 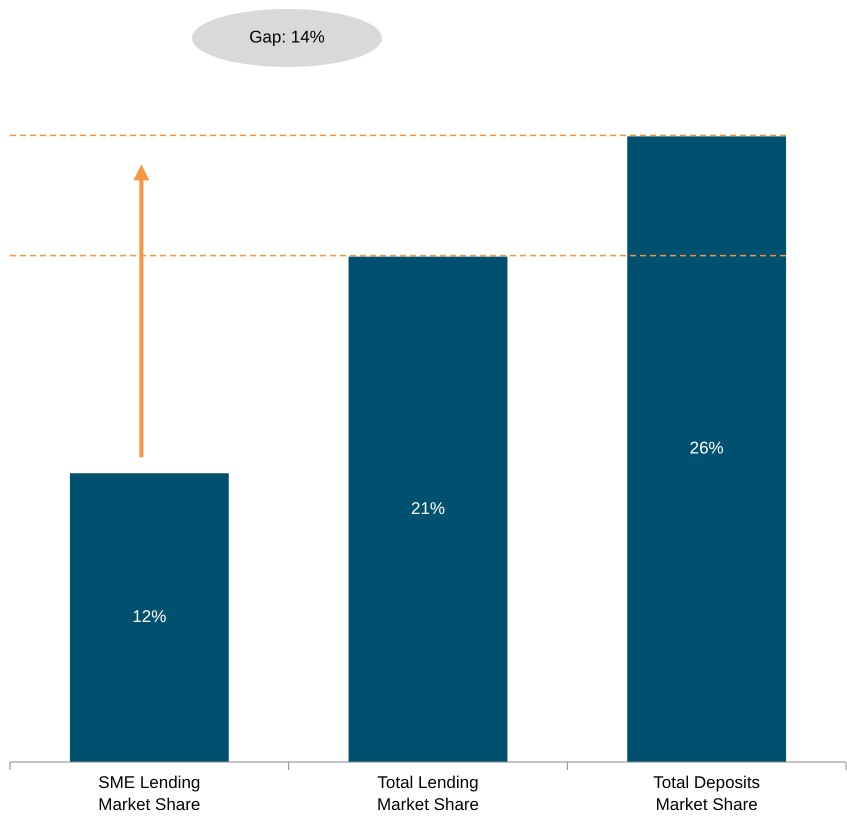 I want to click on x-tick-label: SME Lending Market Share, so click(x=149, y=793).